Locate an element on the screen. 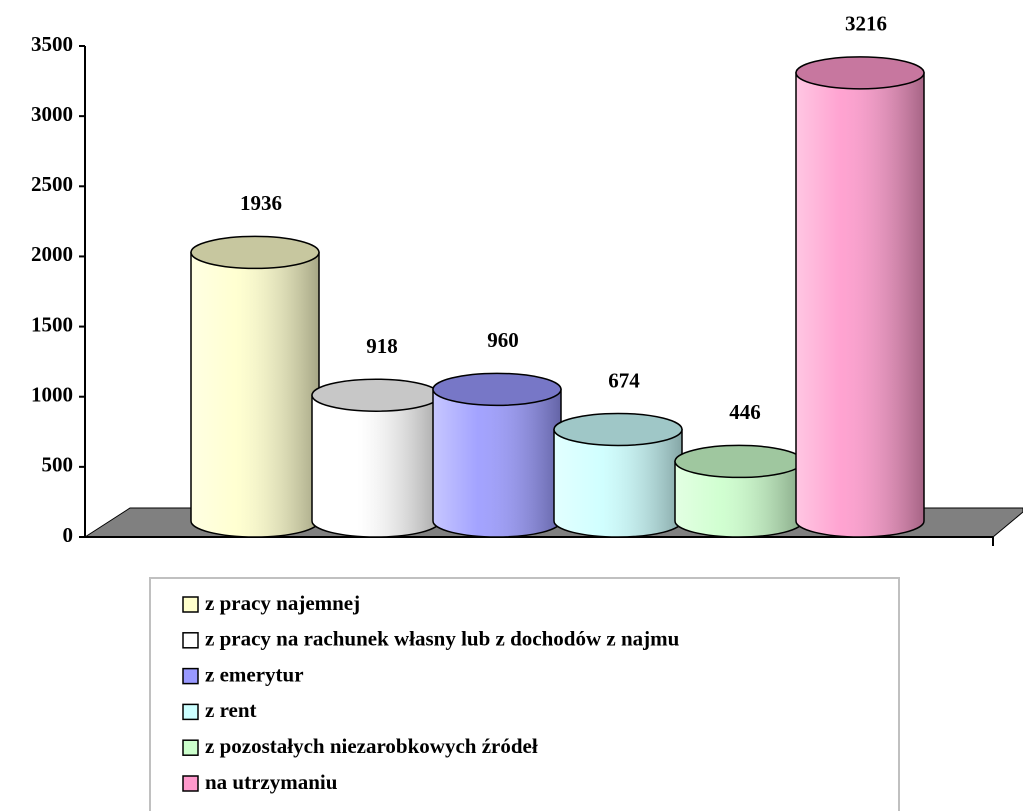 The image size is (1023, 811). data-label: 918 is located at coordinates (382, 346).